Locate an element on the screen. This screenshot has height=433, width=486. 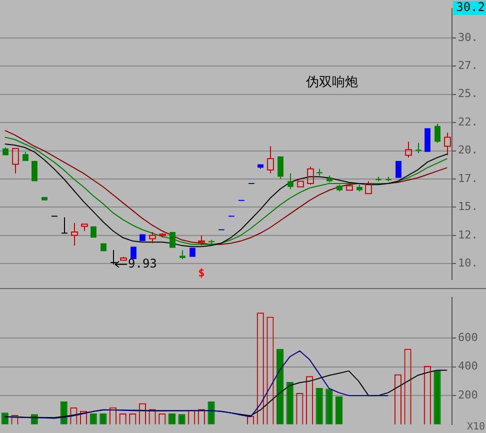
text: 30.2 is located at coordinates (470, 7).